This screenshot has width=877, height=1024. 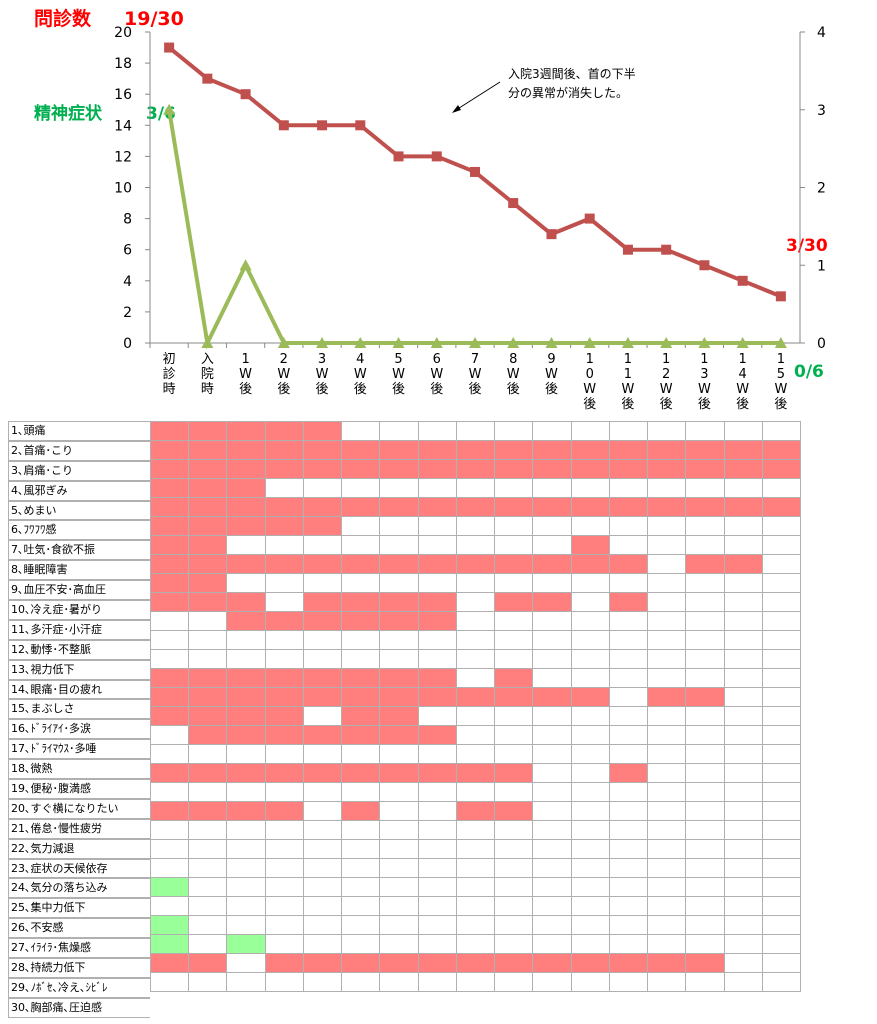 What do you see at coordinates (79, 1007) in the screenshot?
I see `symptom-label: 30､胸部痛､圧迫感` at bounding box center [79, 1007].